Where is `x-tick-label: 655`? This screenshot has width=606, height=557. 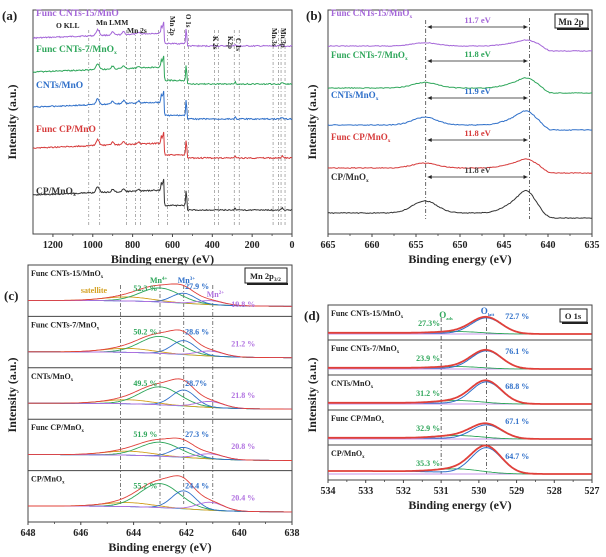 x-tick-label: 655 is located at coordinates (416, 245).